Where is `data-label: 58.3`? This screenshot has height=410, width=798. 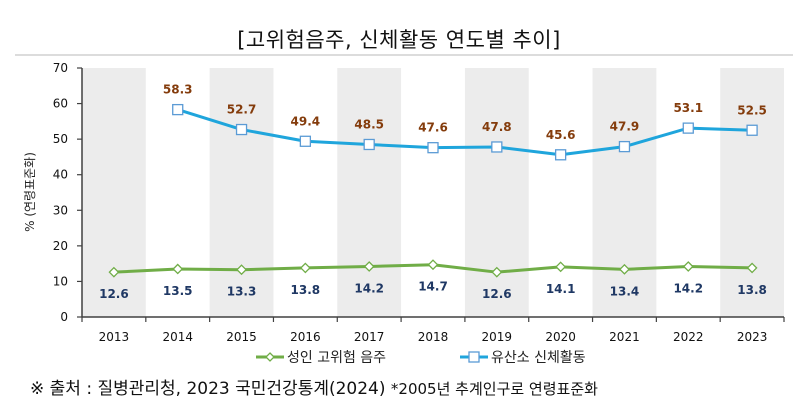 data-label: 58.3 is located at coordinates (178, 90).